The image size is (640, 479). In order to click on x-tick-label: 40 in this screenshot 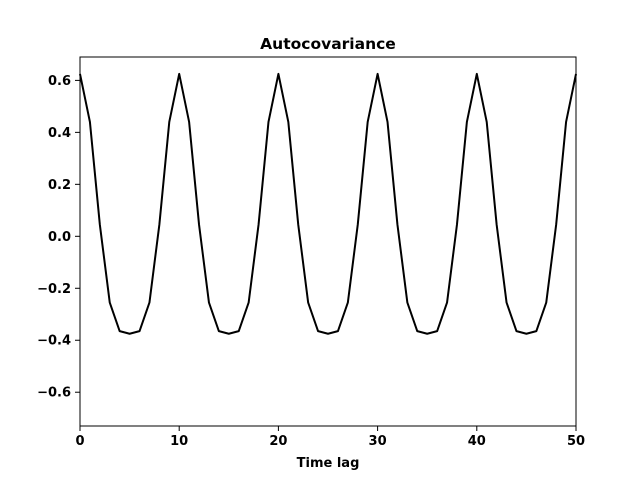, I will do `click(477, 441)`.